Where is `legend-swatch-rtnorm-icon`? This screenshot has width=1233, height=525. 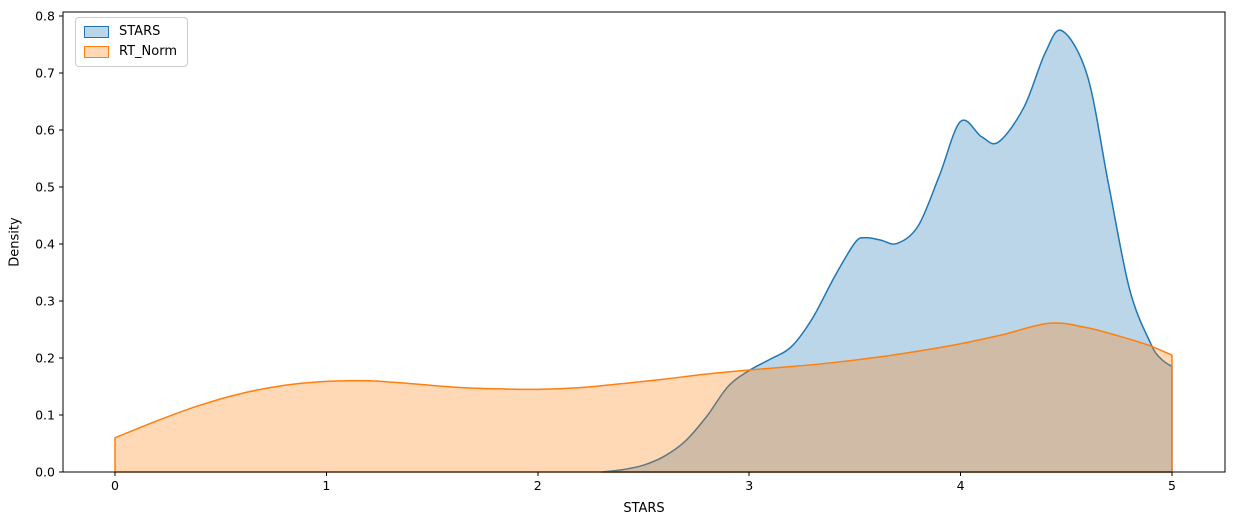 legend-swatch-rtnorm-icon is located at coordinates (96, 51).